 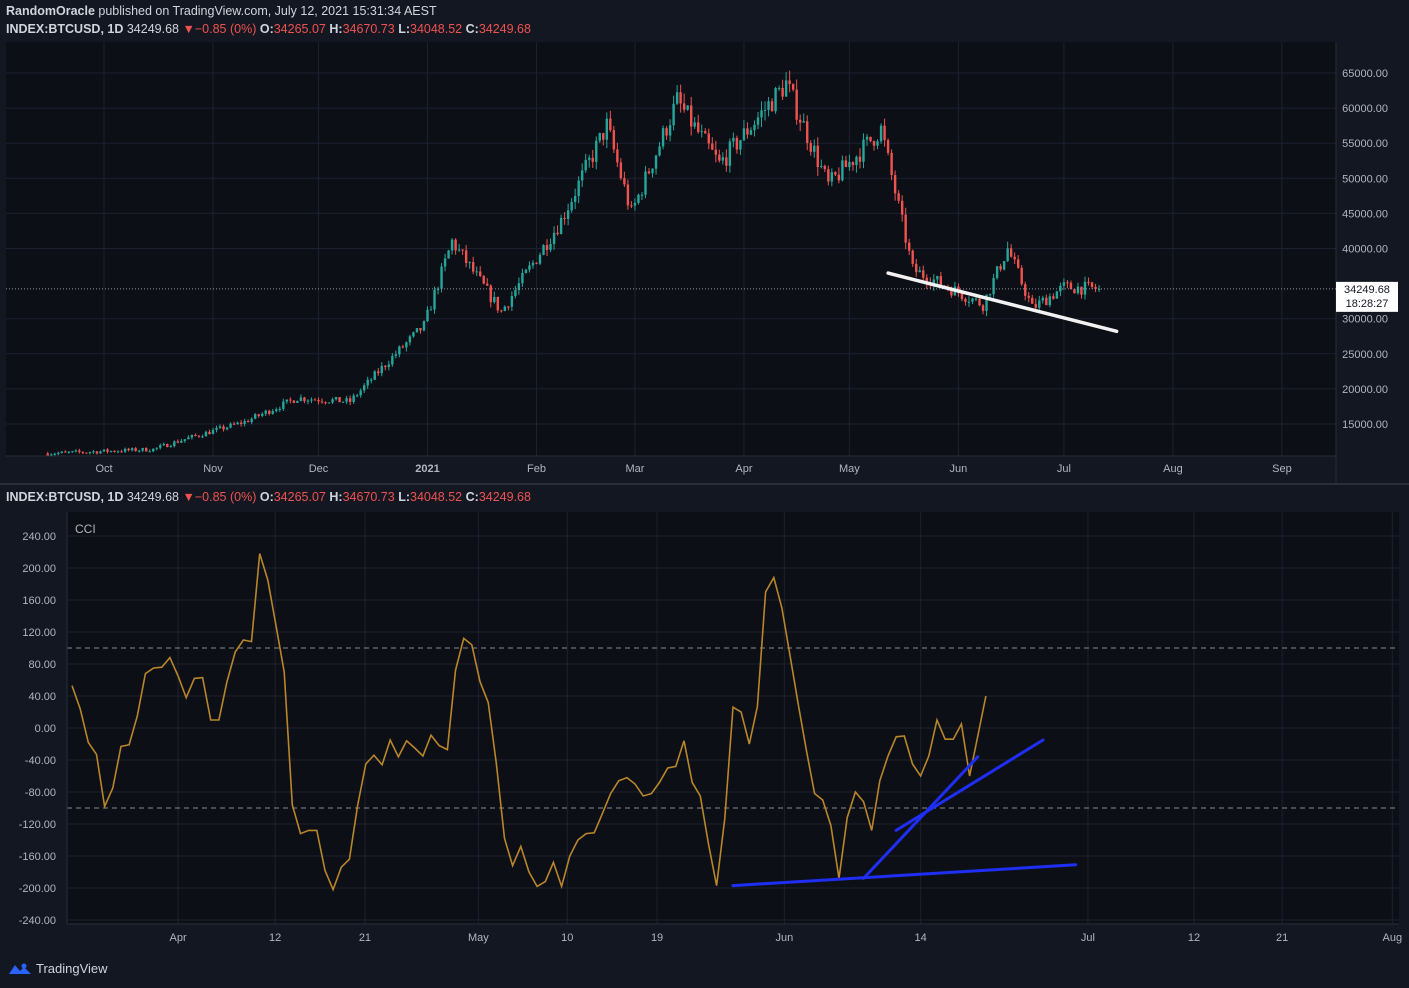 I want to click on price-x-tick-label: May, so click(x=849, y=469).